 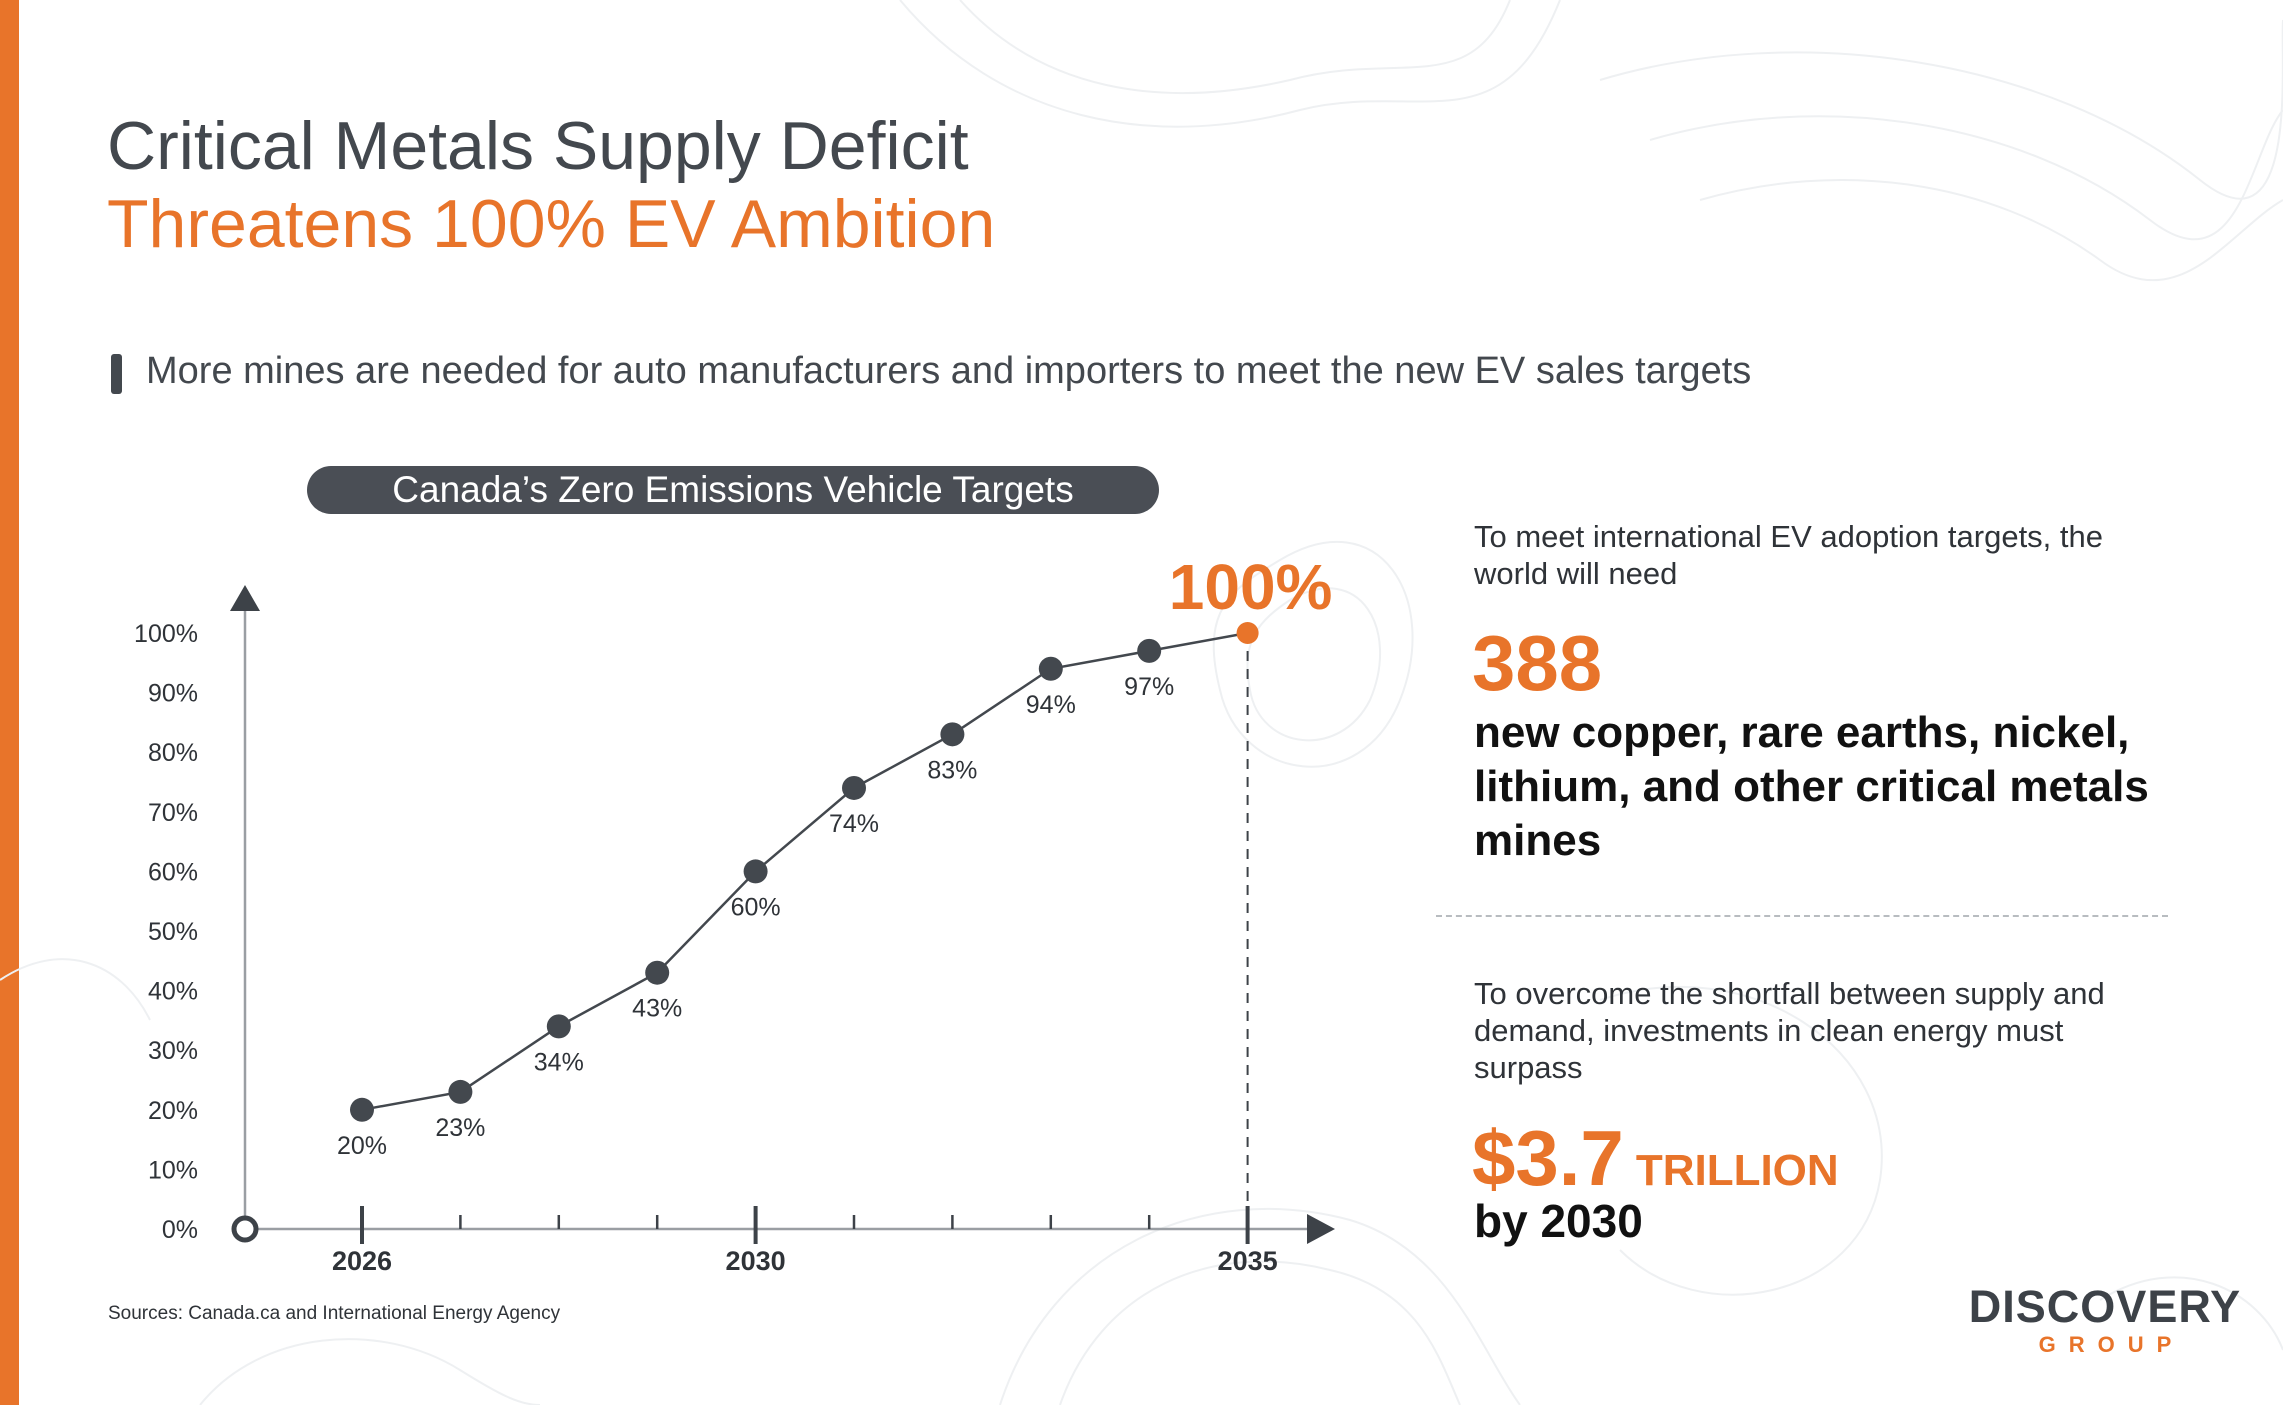 What do you see at coordinates (1537, 663) in the screenshot?
I see `mines-count: 388` at bounding box center [1537, 663].